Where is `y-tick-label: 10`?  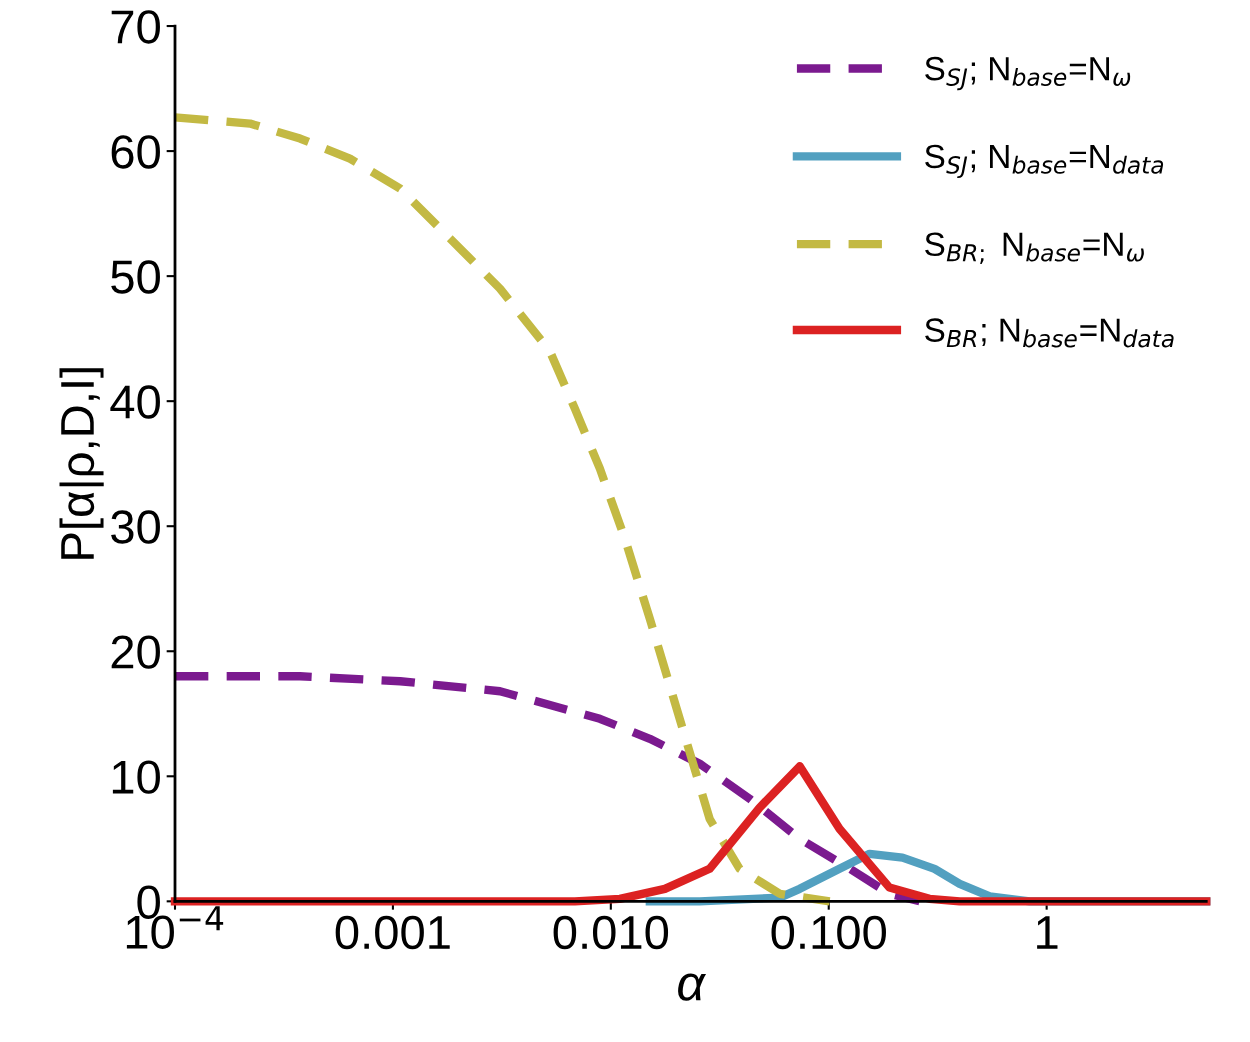 y-tick-label: 10 is located at coordinates (136, 777).